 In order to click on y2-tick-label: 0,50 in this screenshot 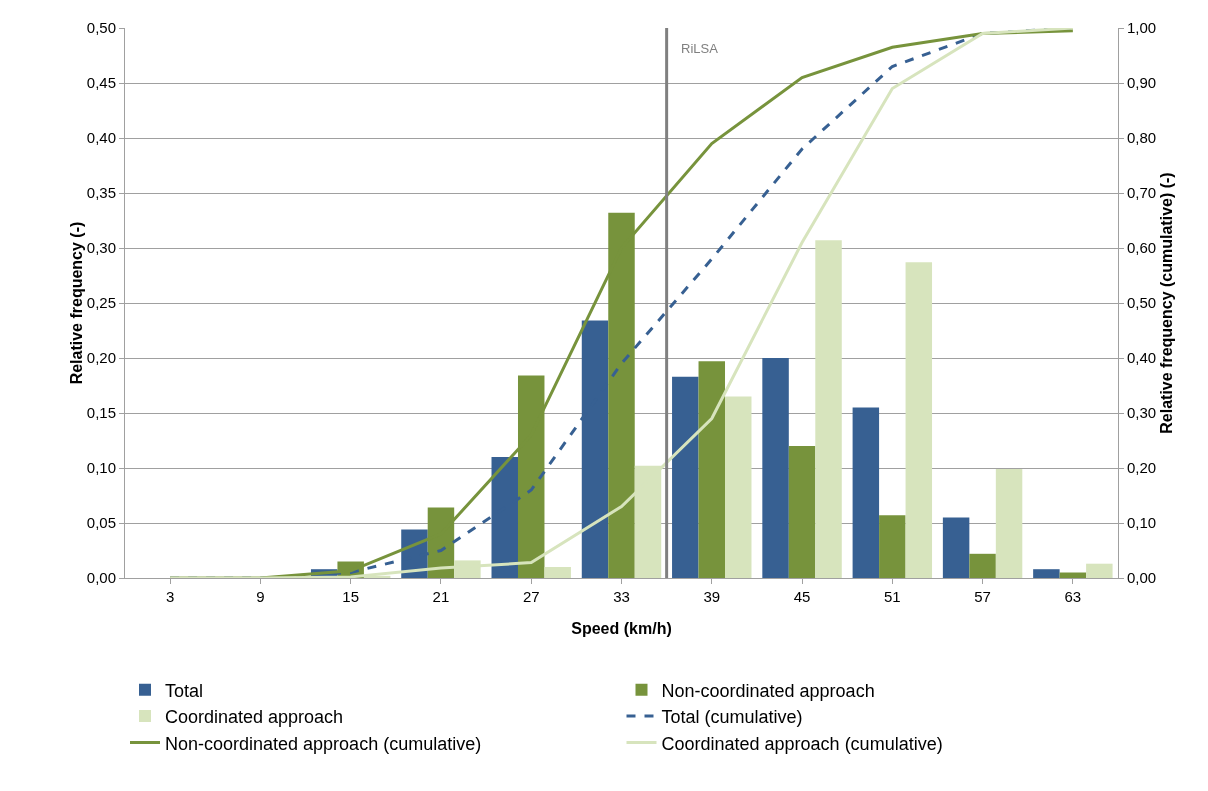, I will do `click(1142, 303)`.